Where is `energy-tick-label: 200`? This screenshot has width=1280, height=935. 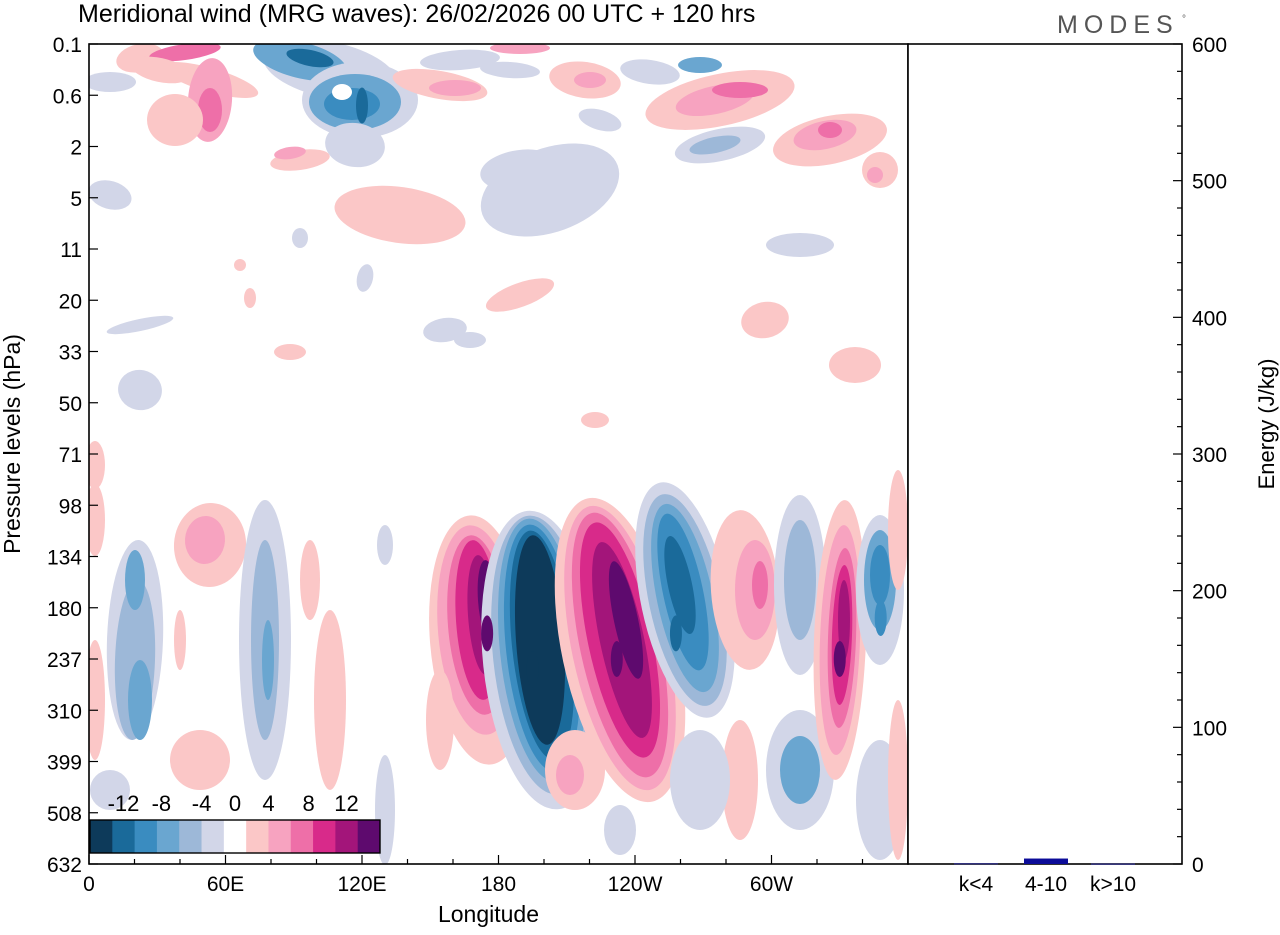 energy-tick-label: 200 is located at coordinates (1209, 592).